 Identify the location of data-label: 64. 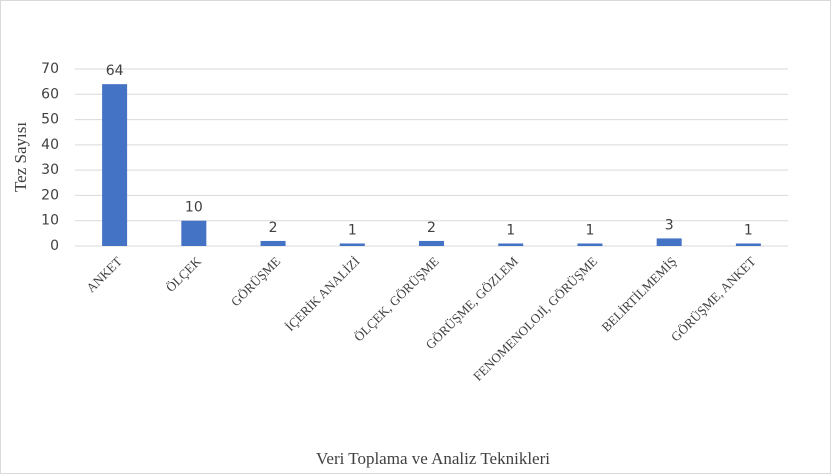
(115, 71).